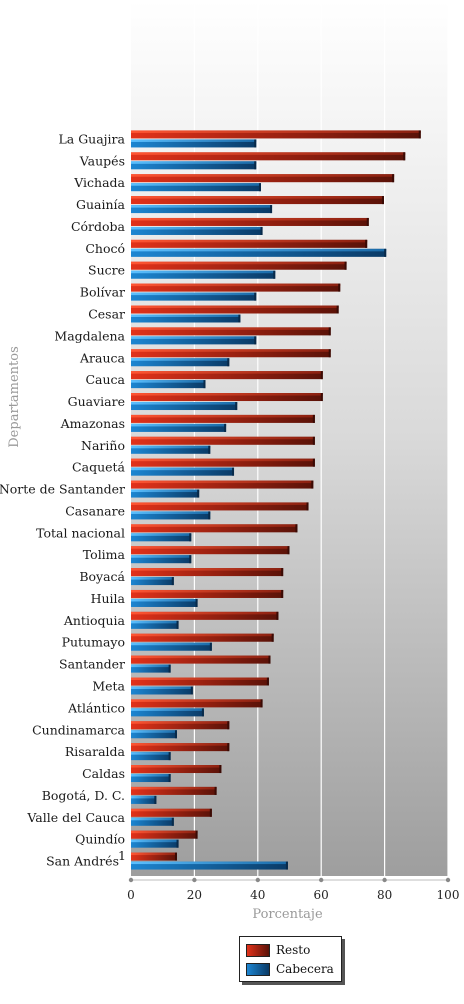  Describe the element at coordinates (384, 895) in the screenshot. I see `x-tick-label: 80` at that location.